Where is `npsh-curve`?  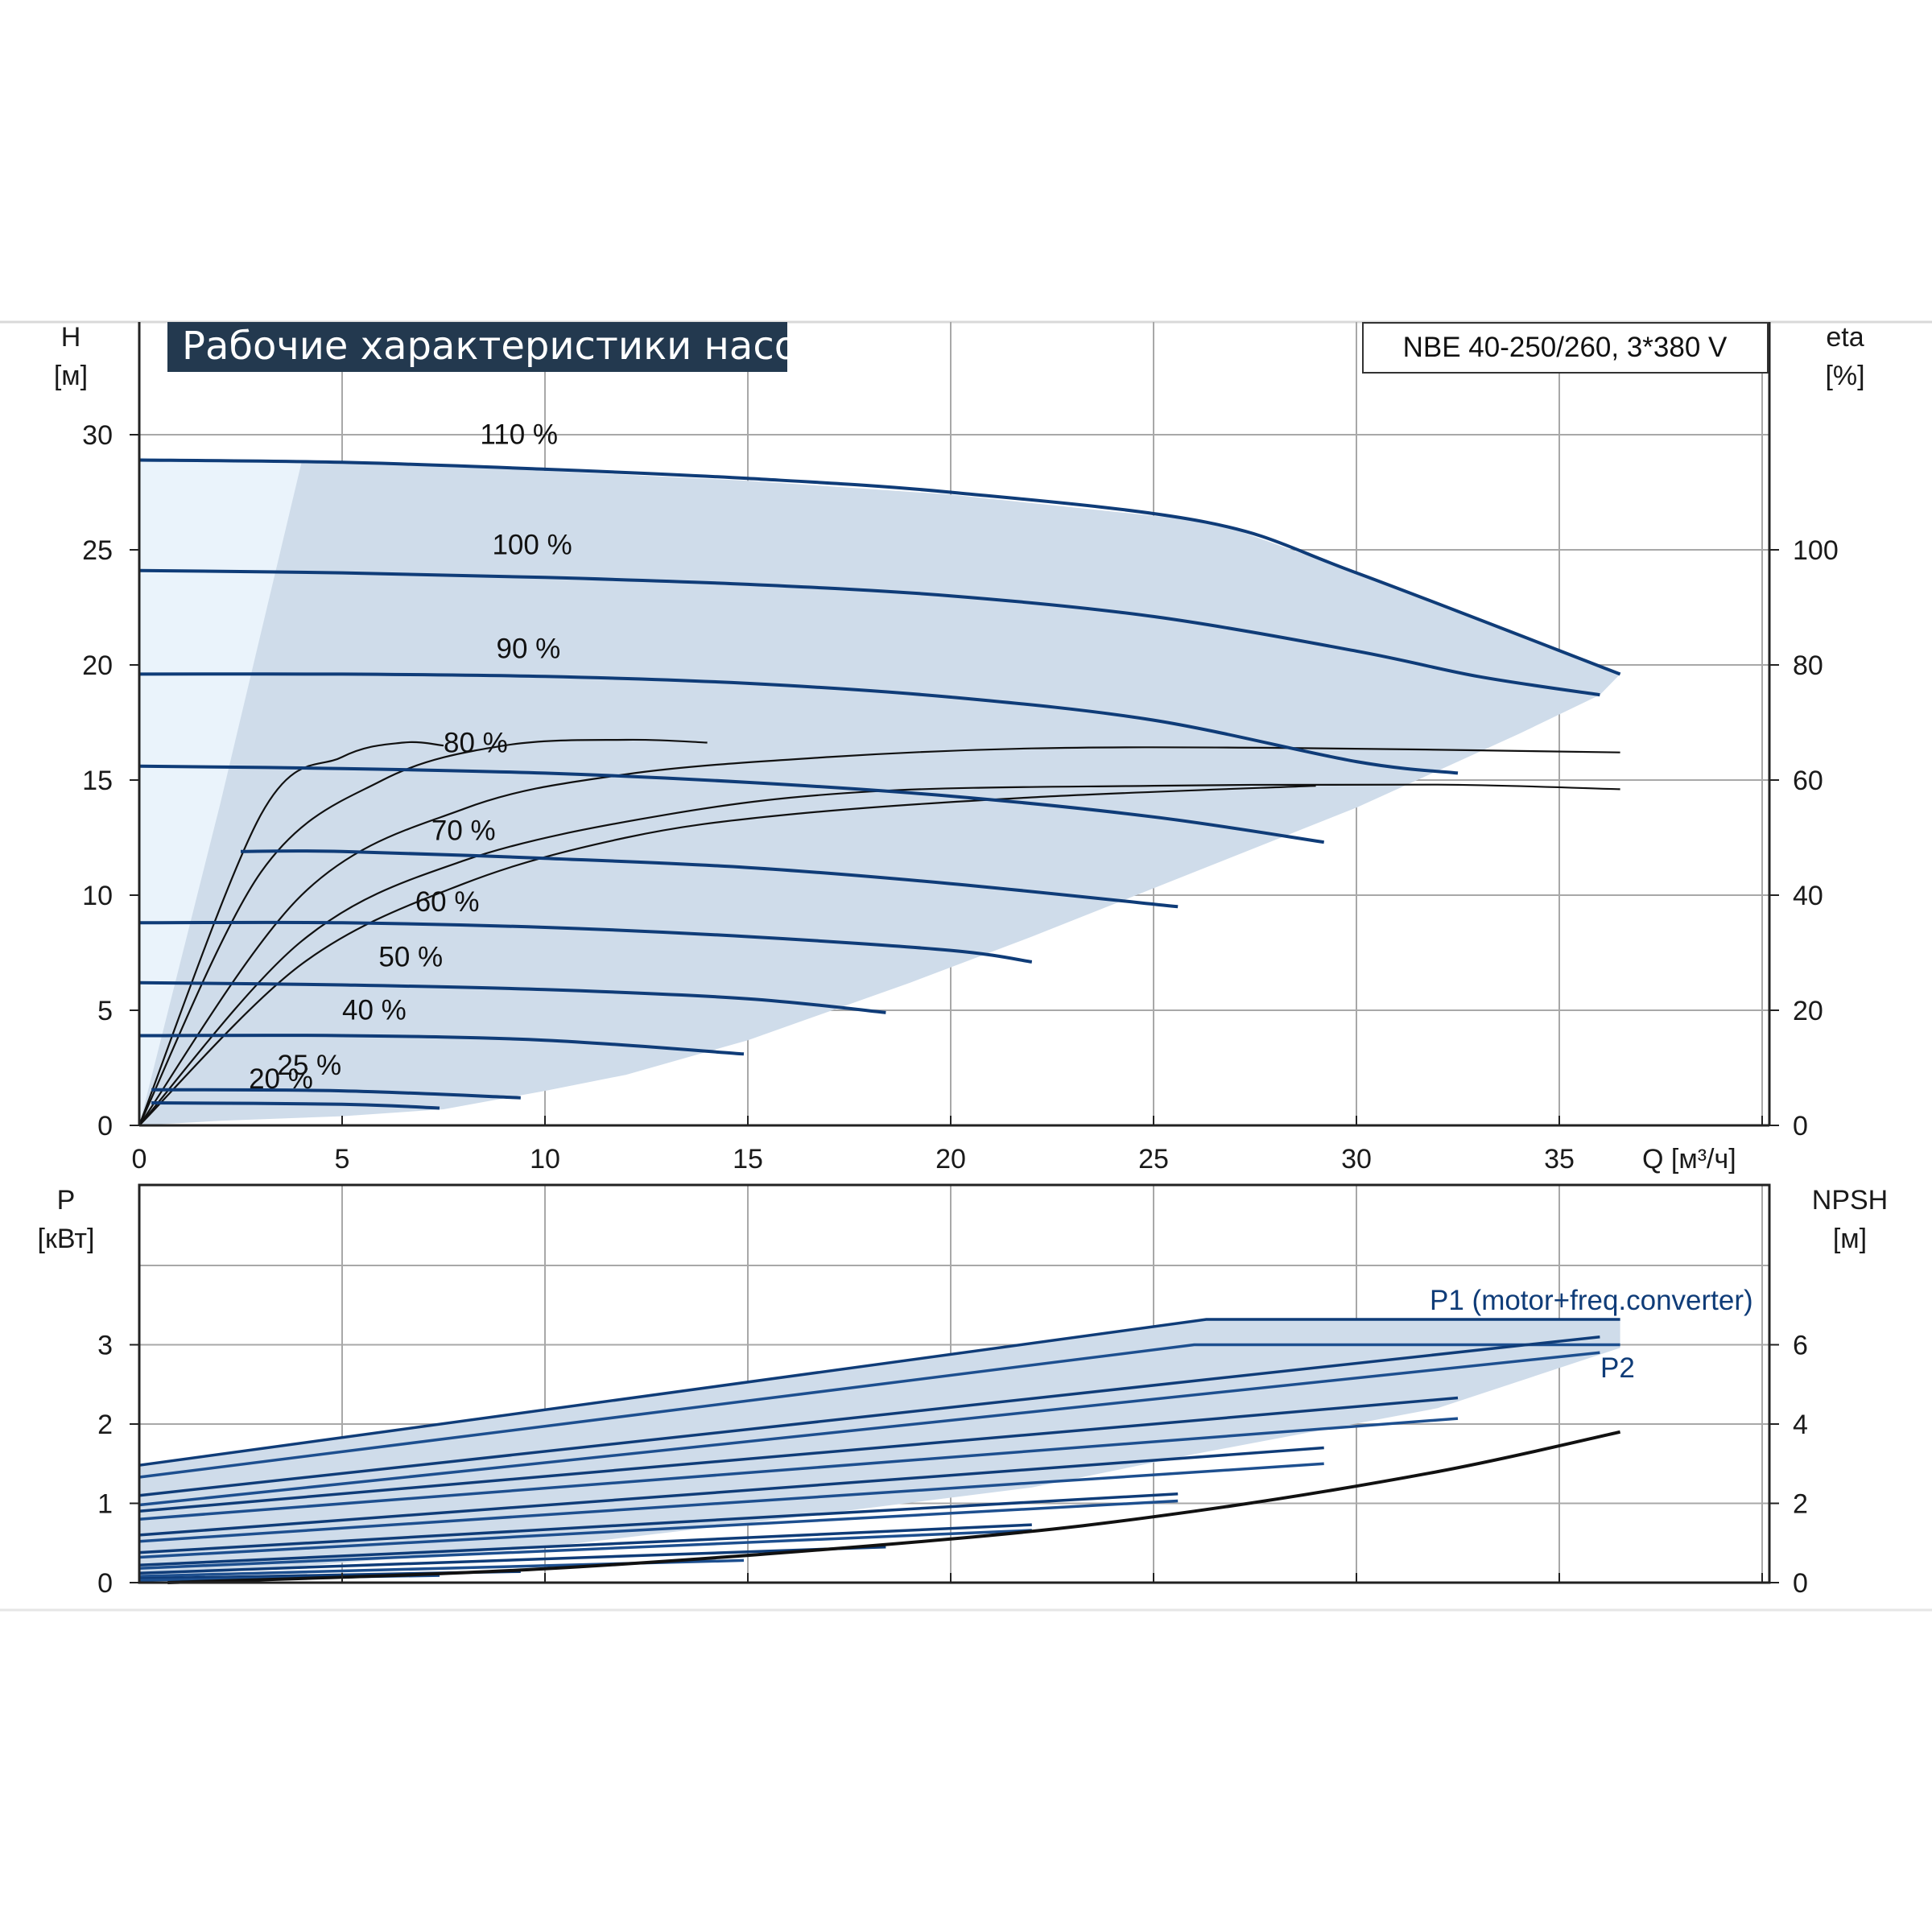 npsh-curve is located at coordinates (894, 1507).